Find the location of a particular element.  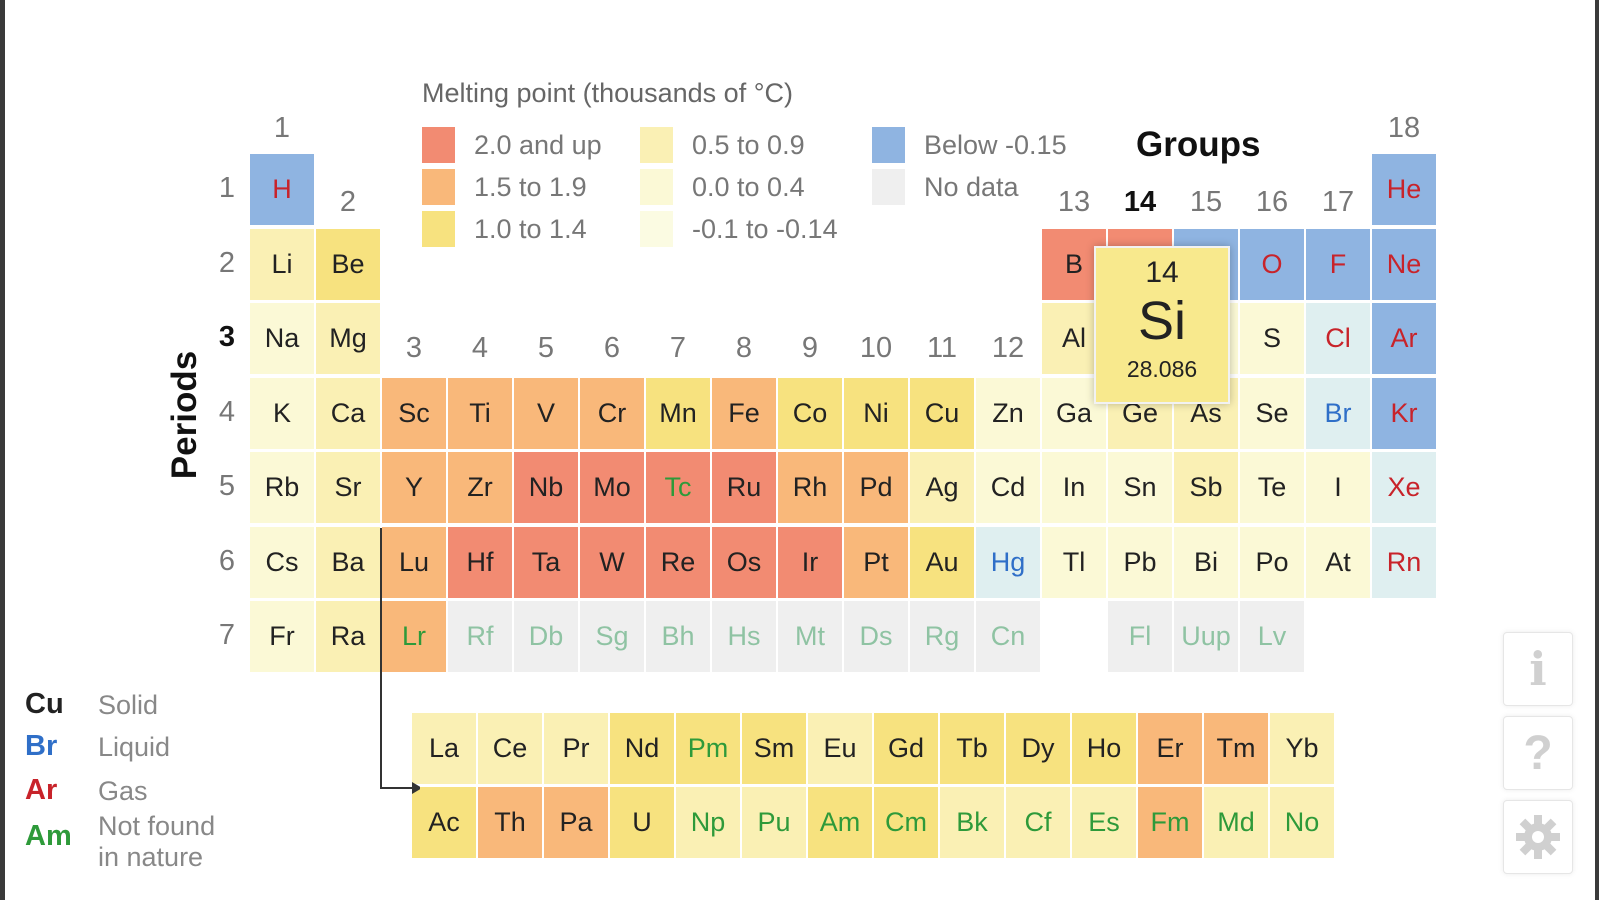

group-label-8: 8 is located at coordinates (744, 348).